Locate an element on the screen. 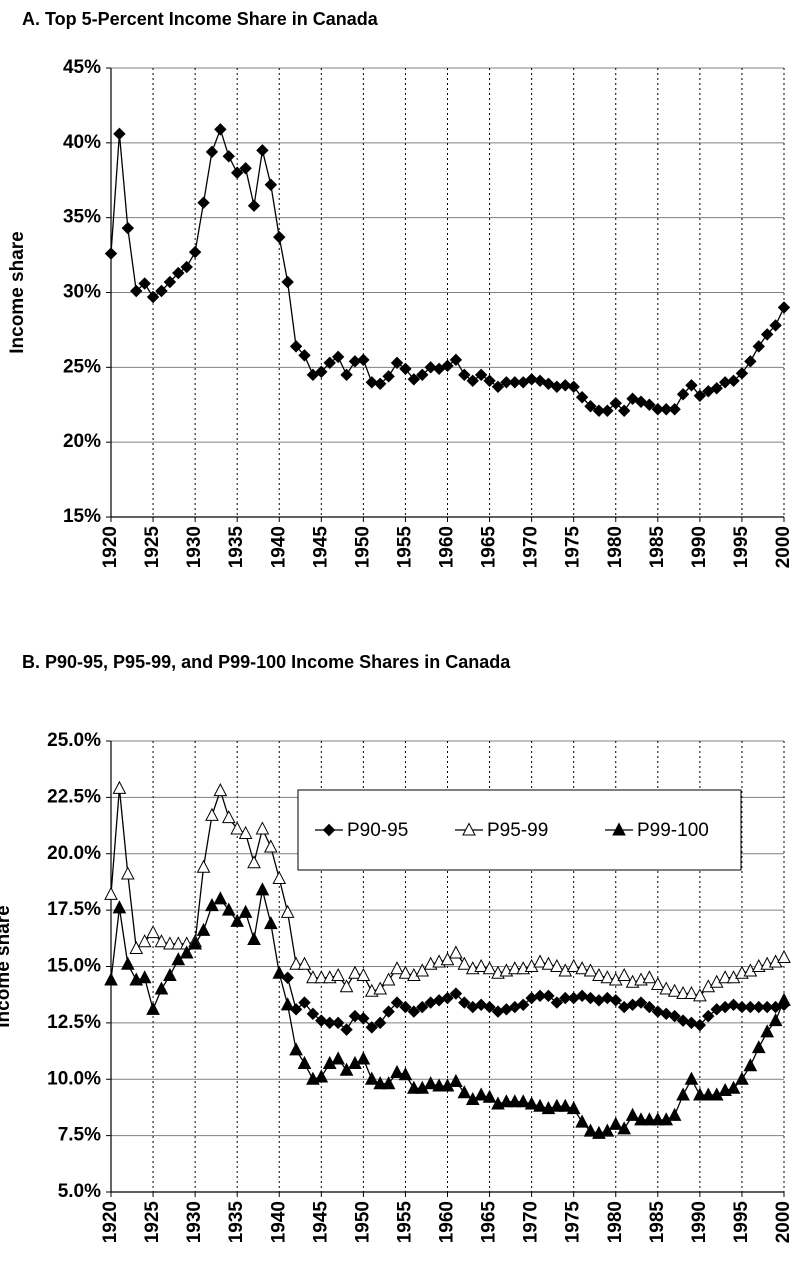  x-tick-label: 1990 is located at coordinates (699, 1222).